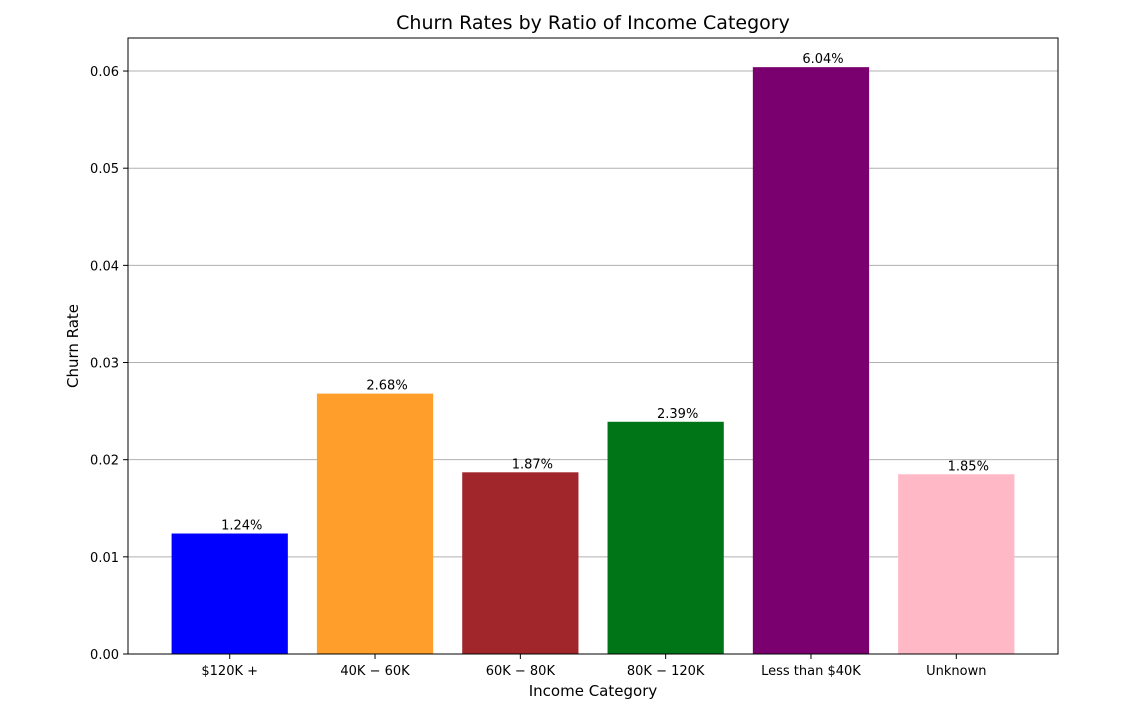 This screenshot has width=1139, height=724. Describe the element at coordinates (956, 671) in the screenshot. I see `x-tick-label: Unknown` at that location.